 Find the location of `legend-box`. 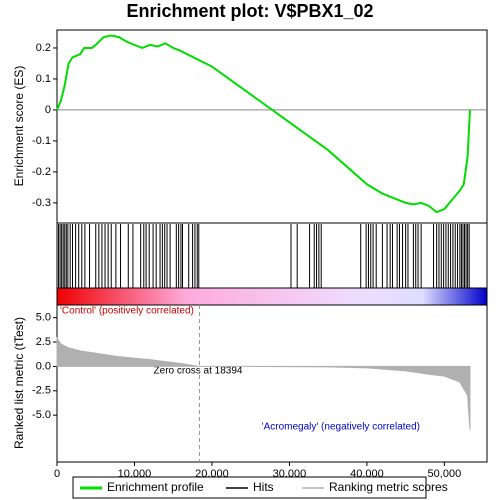

legend-box is located at coordinates (249, 487).